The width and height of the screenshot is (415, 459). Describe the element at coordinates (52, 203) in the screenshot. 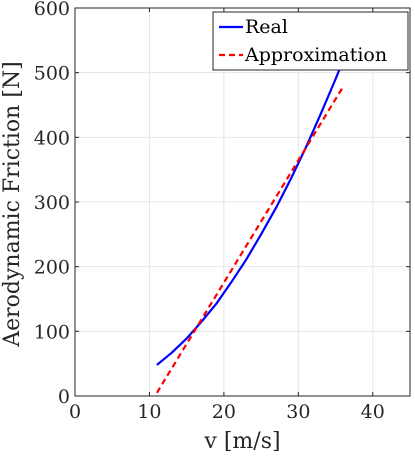

I see `y-tick-label: 300` at that location.